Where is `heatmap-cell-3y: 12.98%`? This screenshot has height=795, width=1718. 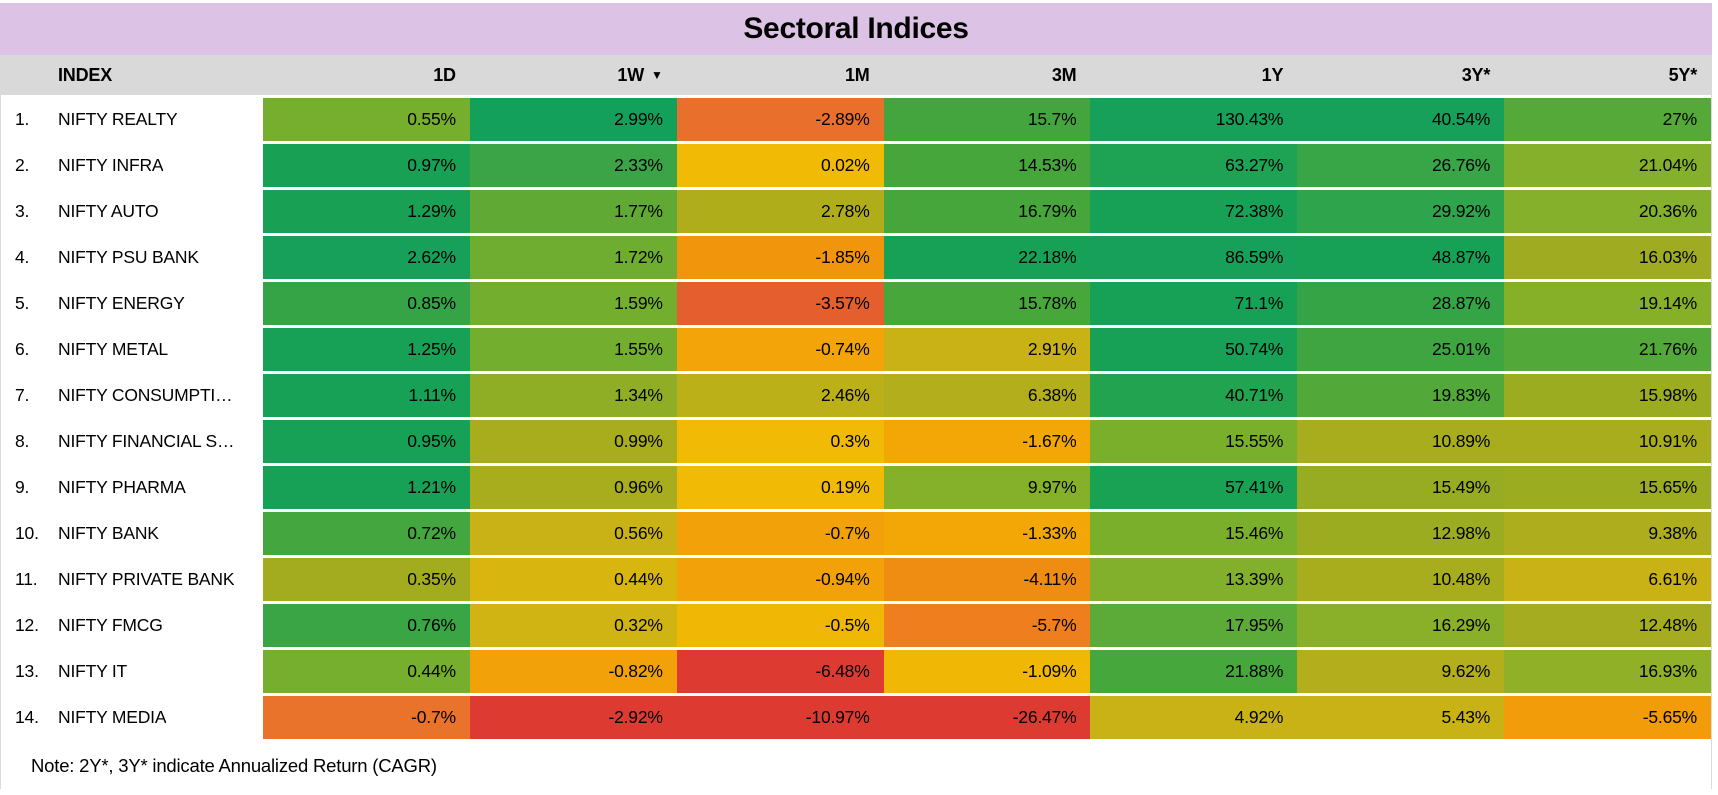
heatmap-cell-3y: 12.98% is located at coordinates (1401, 533).